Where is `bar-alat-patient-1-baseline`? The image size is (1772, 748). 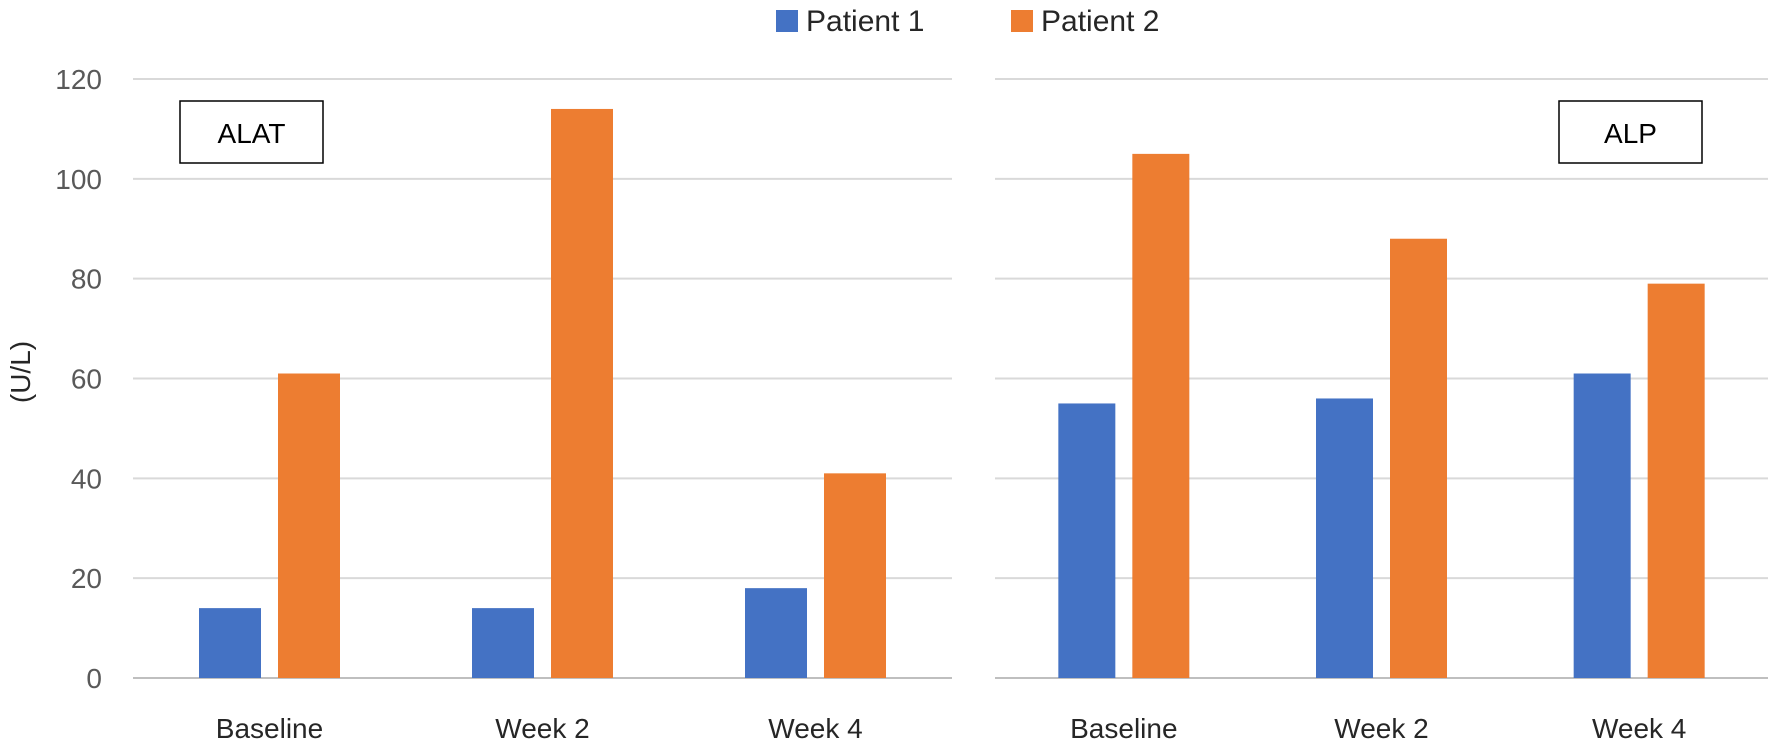
bar-alat-patient-1-baseline is located at coordinates (230, 643).